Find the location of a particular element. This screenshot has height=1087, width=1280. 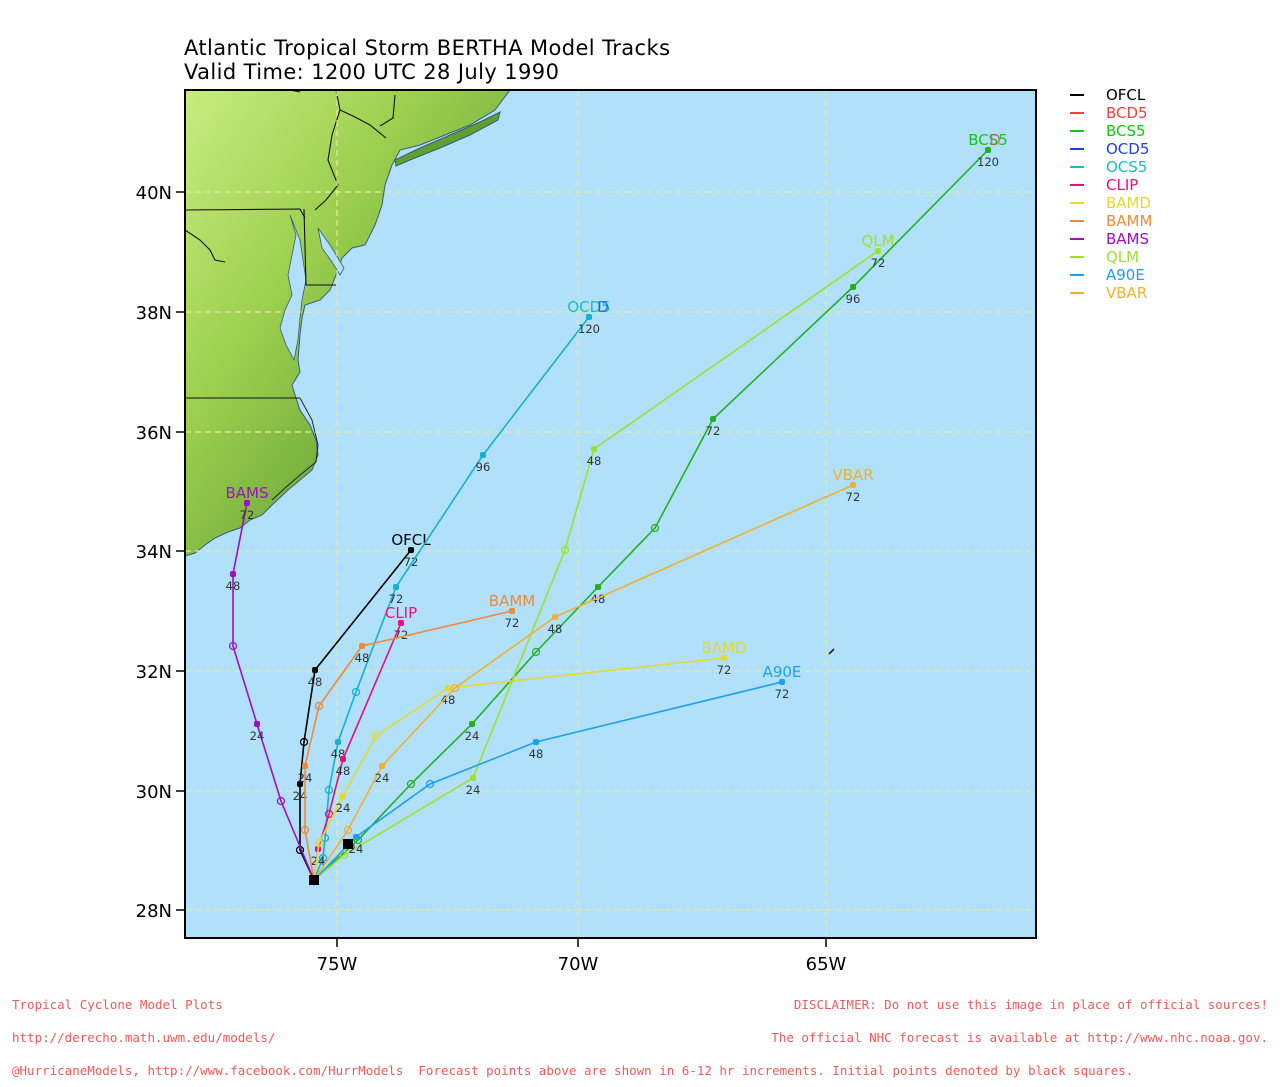

legend-item-qlm: QLM is located at coordinates (1111, 257).